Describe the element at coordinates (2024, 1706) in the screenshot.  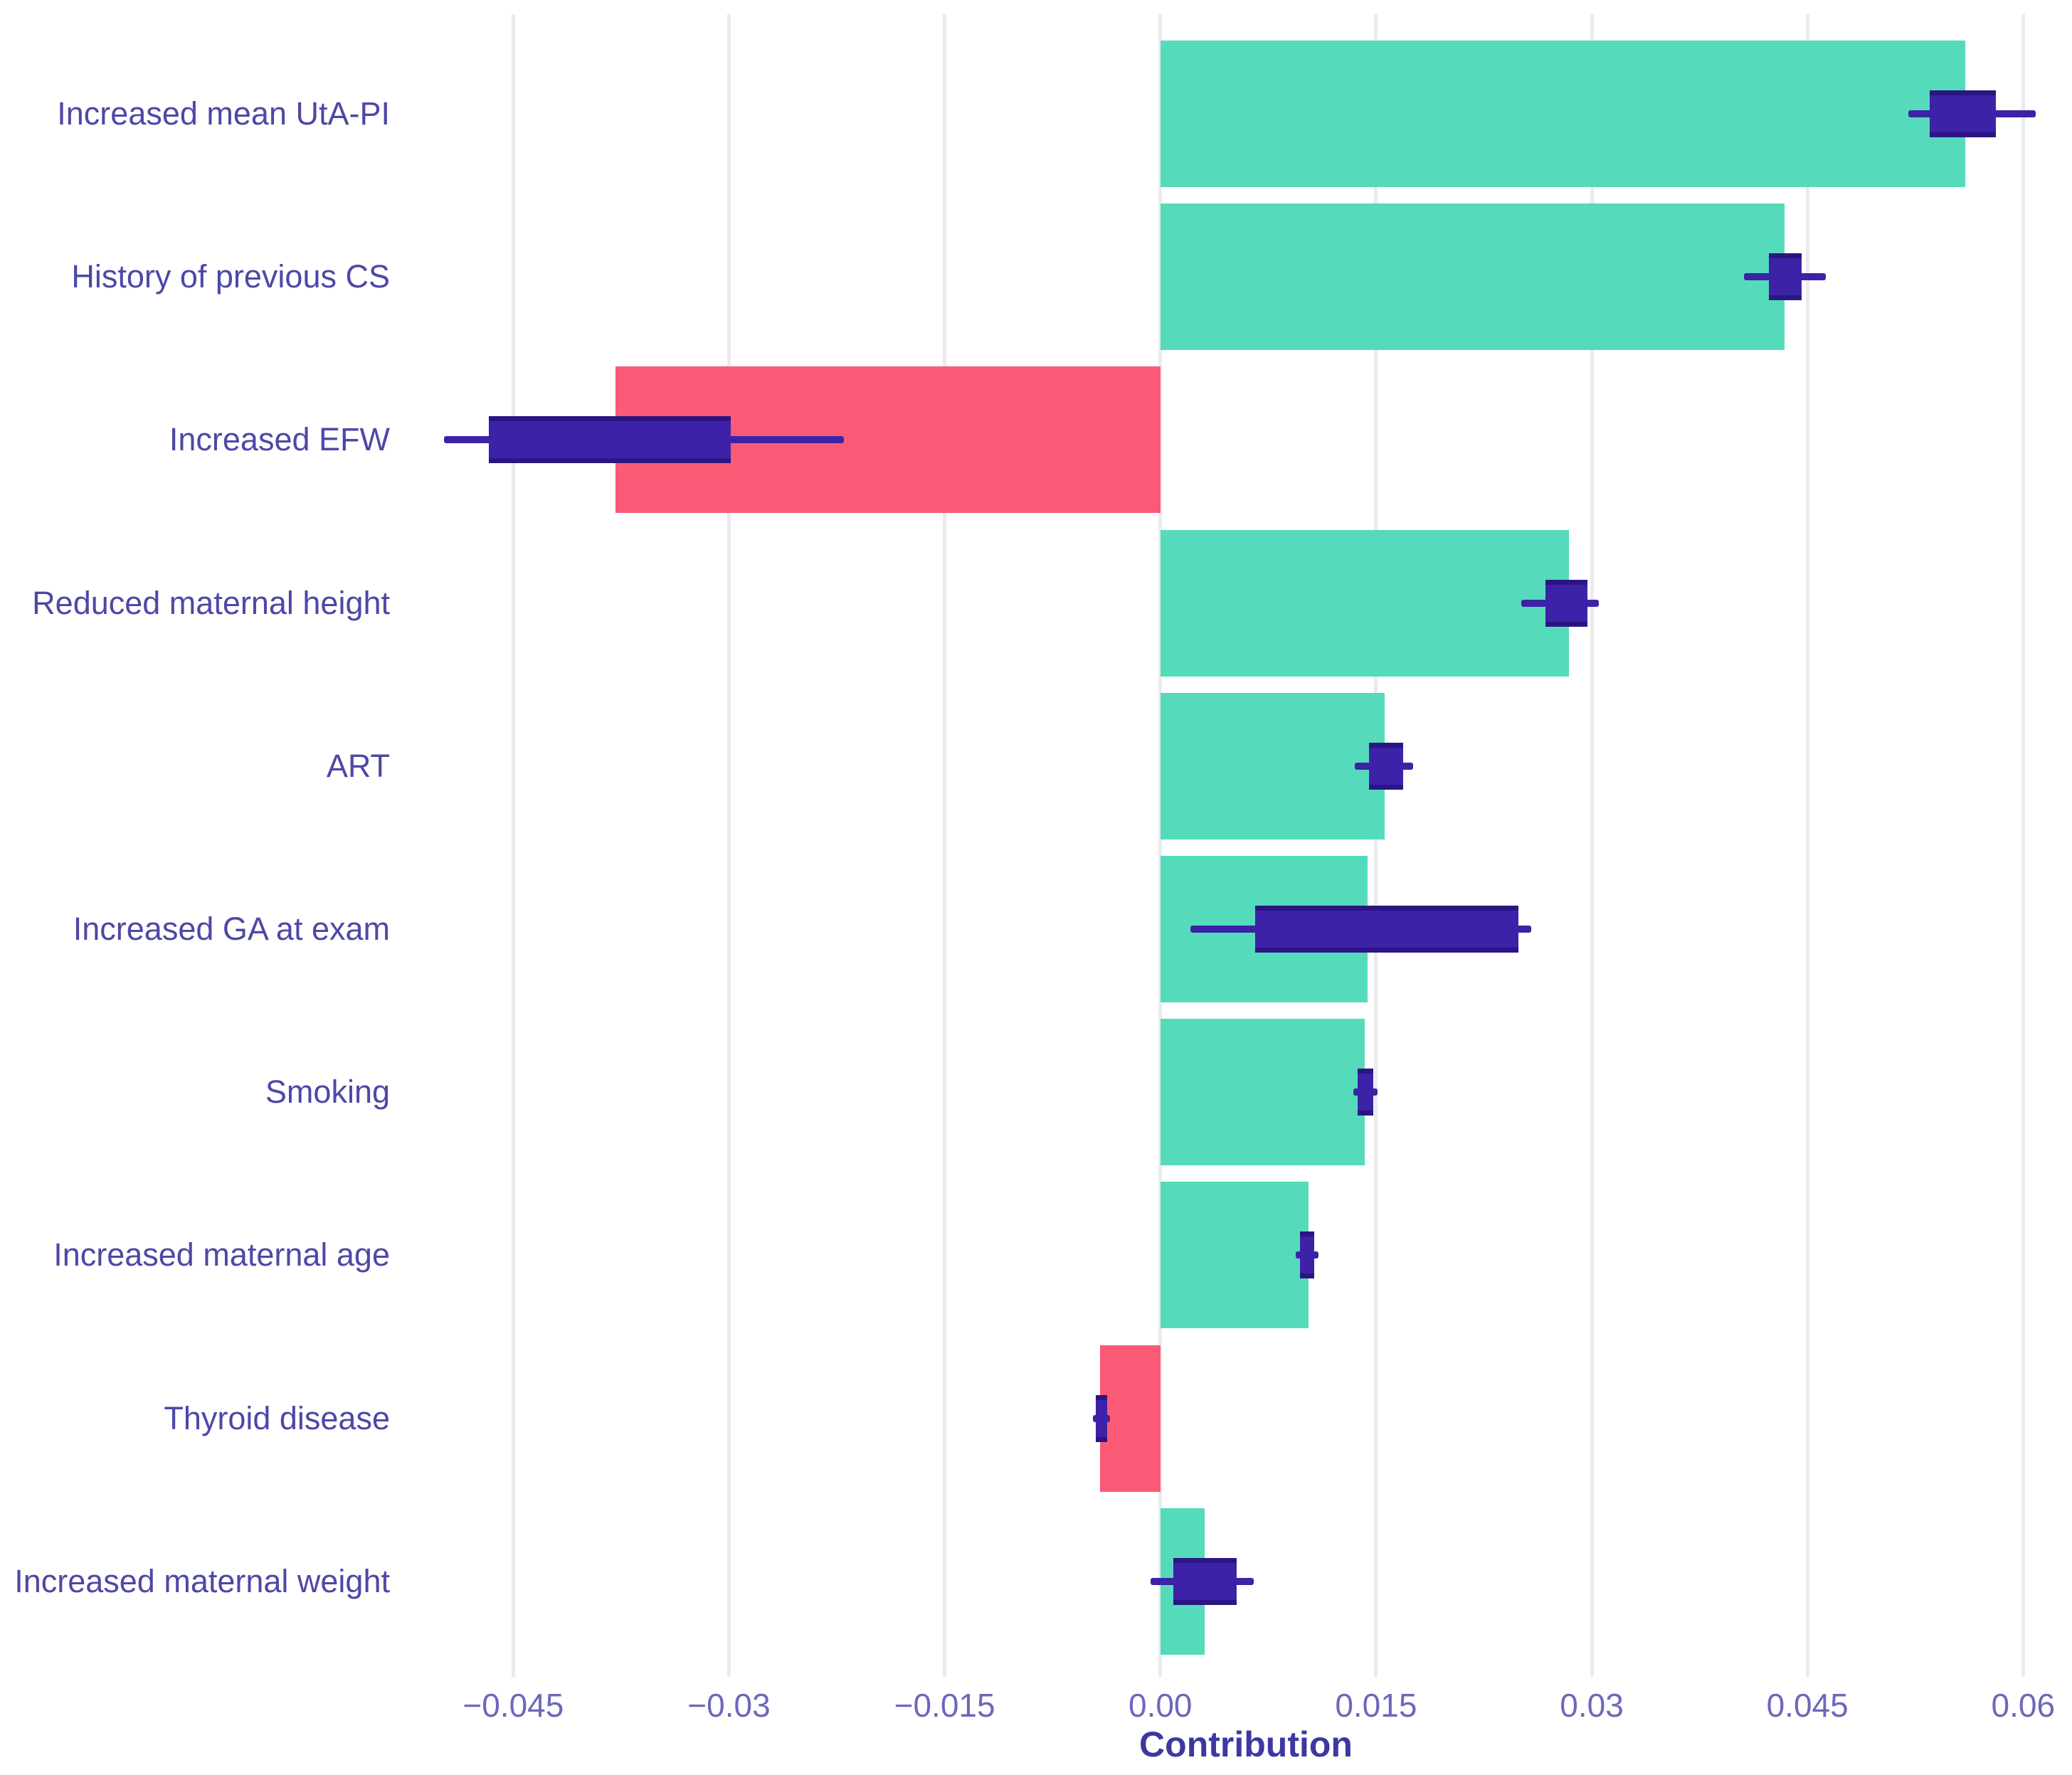
I see `x-tick-label-0.06: 0.06` at that location.